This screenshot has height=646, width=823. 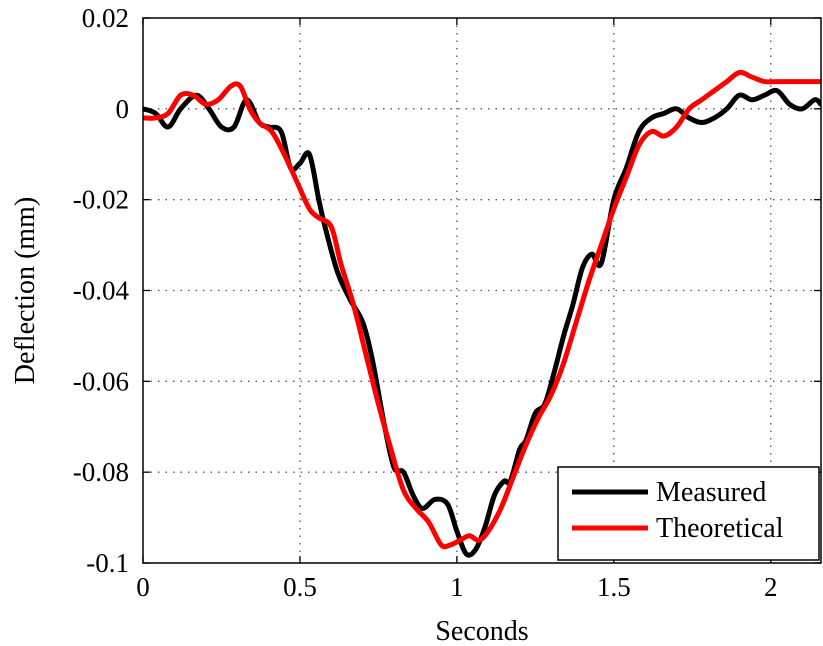 I want to click on legend-label-measured: Measured, so click(x=711, y=492).